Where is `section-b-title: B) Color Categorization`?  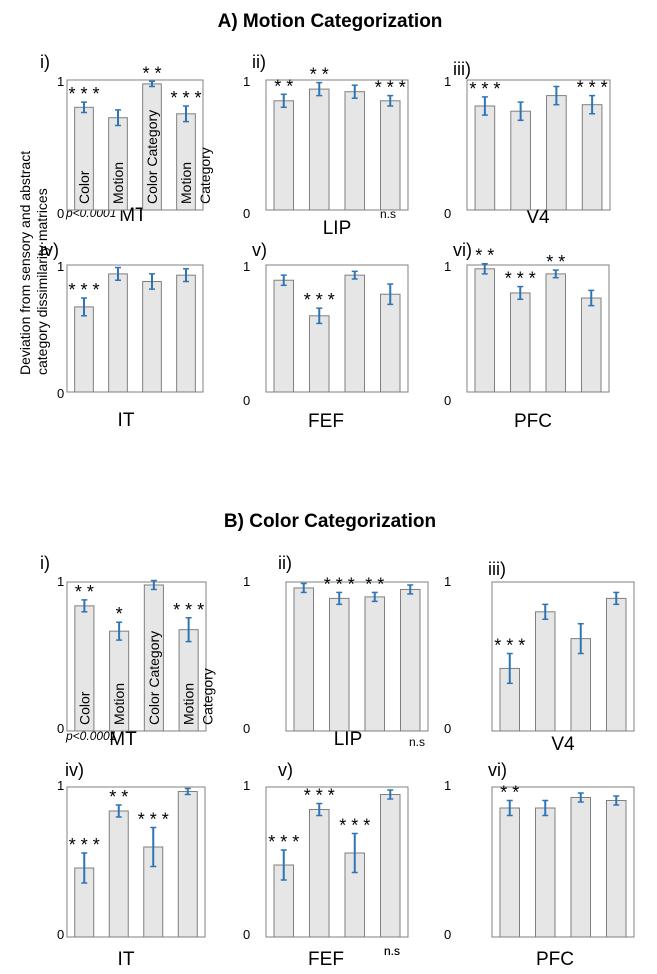
section-b-title: B) Color Categorization is located at coordinates (330, 521).